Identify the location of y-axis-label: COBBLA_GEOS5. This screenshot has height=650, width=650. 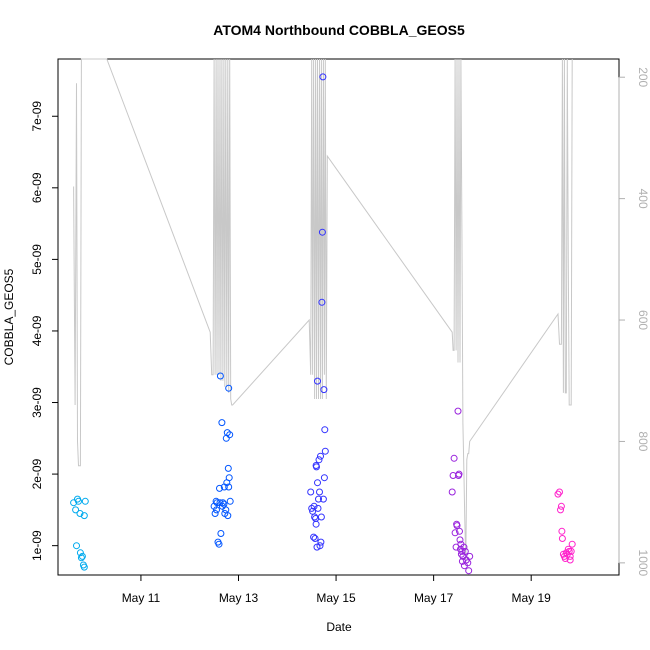
(9, 316).